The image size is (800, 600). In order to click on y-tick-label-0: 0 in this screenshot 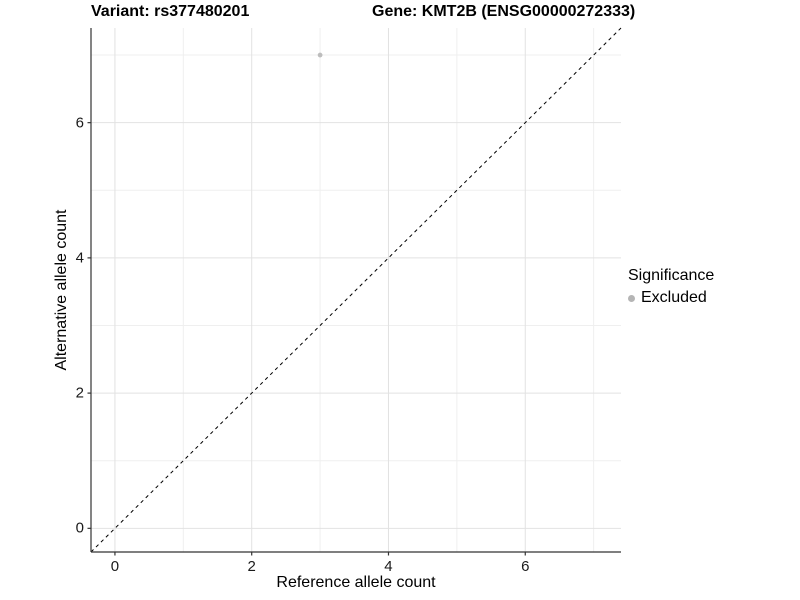, I will do `click(79, 528)`.